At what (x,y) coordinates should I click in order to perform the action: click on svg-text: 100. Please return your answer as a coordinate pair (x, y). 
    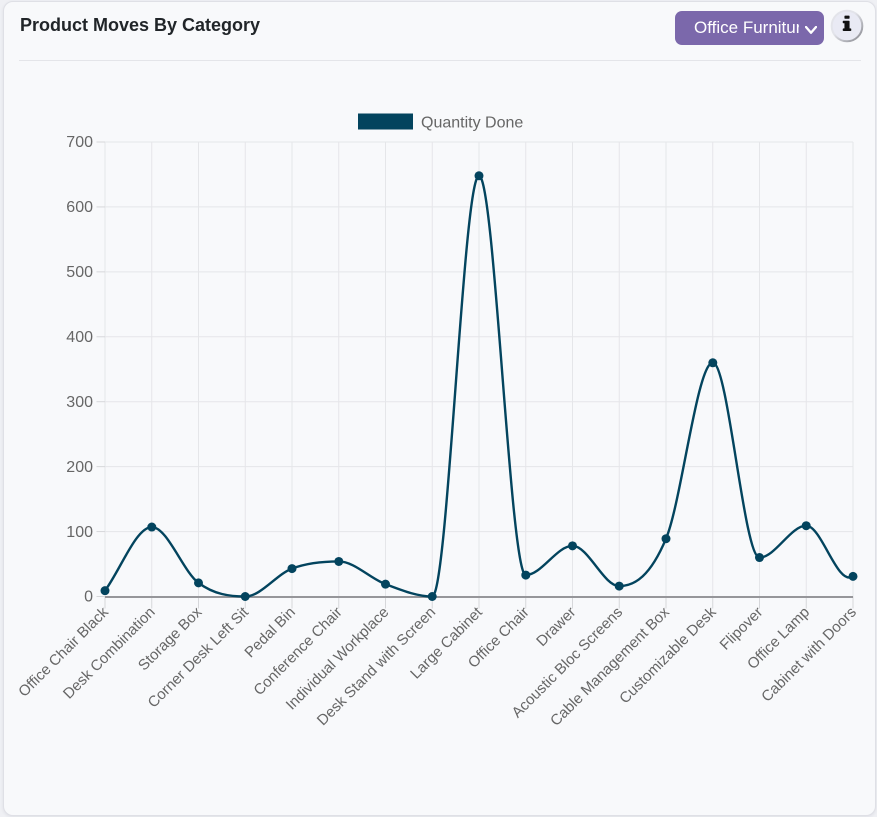
    Looking at the image, I should click on (79, 532).